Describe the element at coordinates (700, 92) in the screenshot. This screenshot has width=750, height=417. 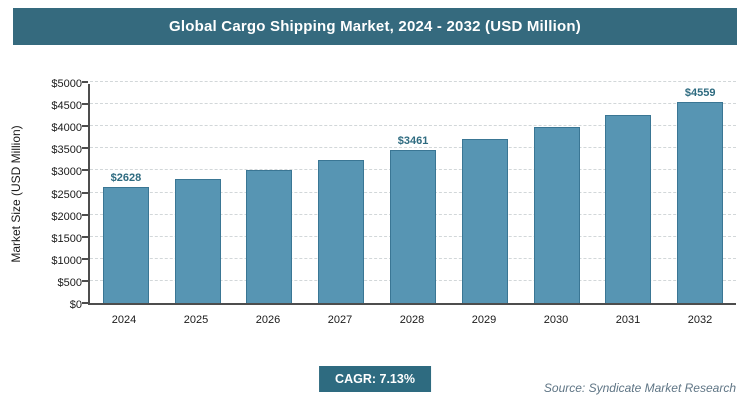
I see `bar-value-label: $4559` at that location.